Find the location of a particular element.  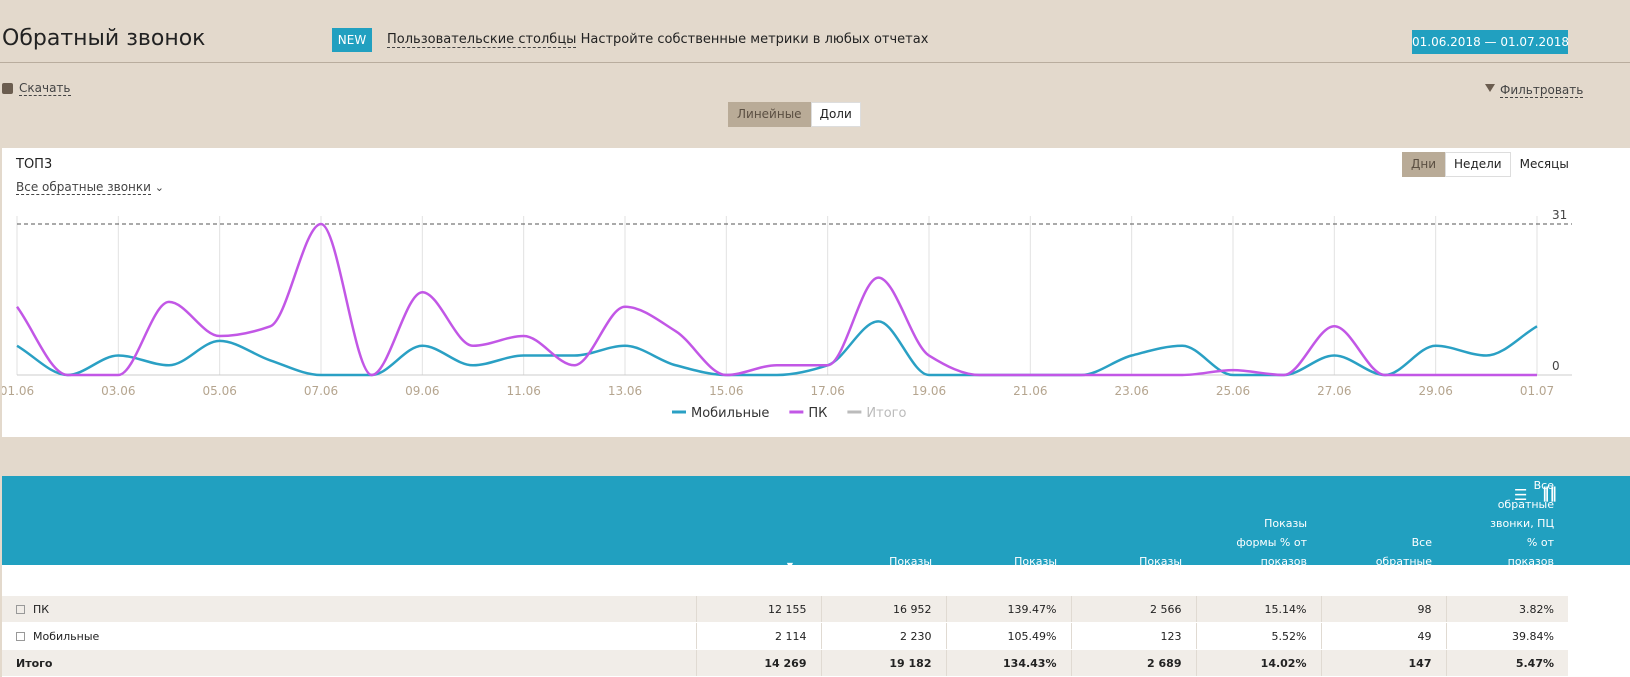

download-link: Скачать is located at coordinates (45, 88).